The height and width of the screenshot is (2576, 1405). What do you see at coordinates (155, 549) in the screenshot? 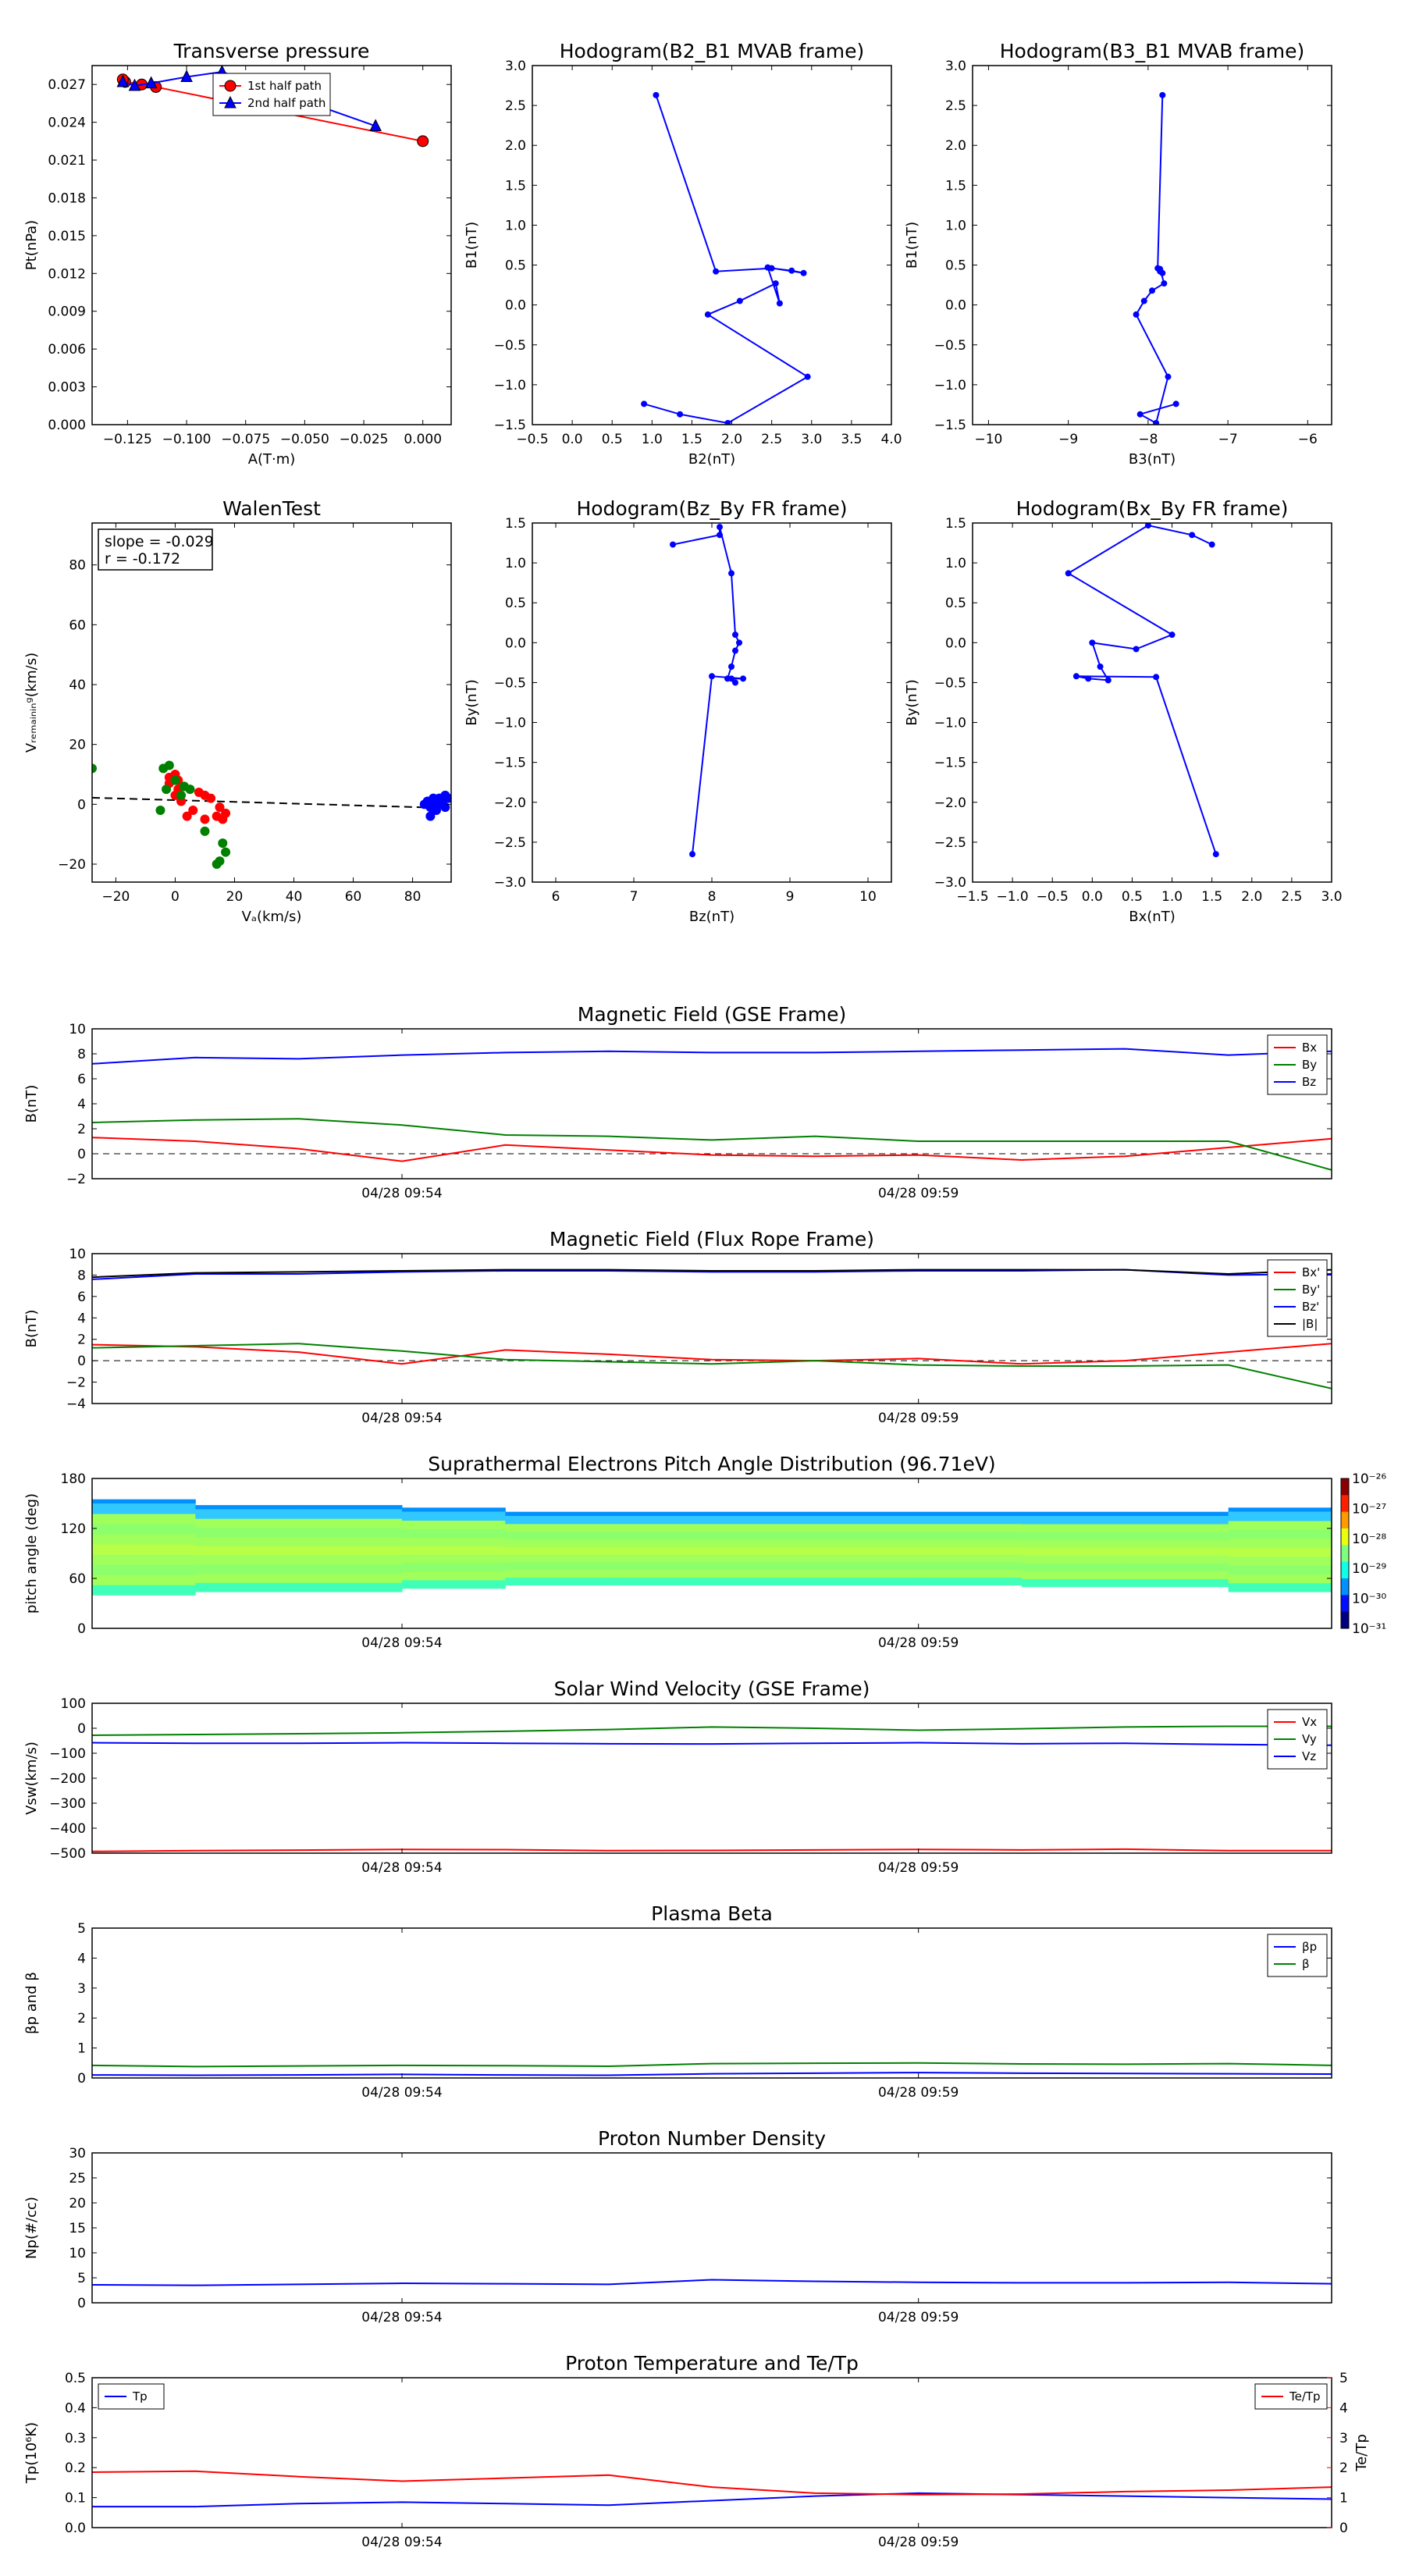
I see `annotation-box` at bounding box center [155, 549].